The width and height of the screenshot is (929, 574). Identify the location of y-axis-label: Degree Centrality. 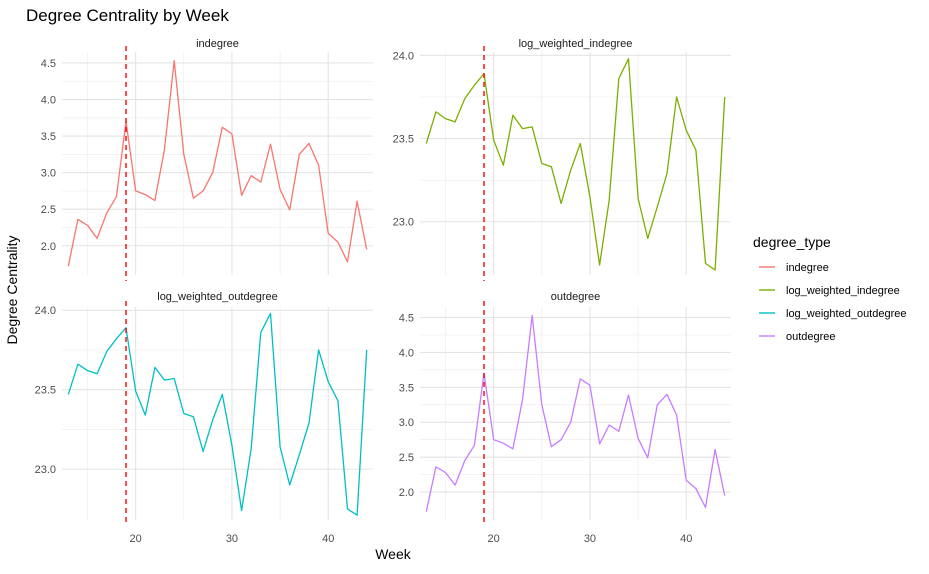
(12, 290).